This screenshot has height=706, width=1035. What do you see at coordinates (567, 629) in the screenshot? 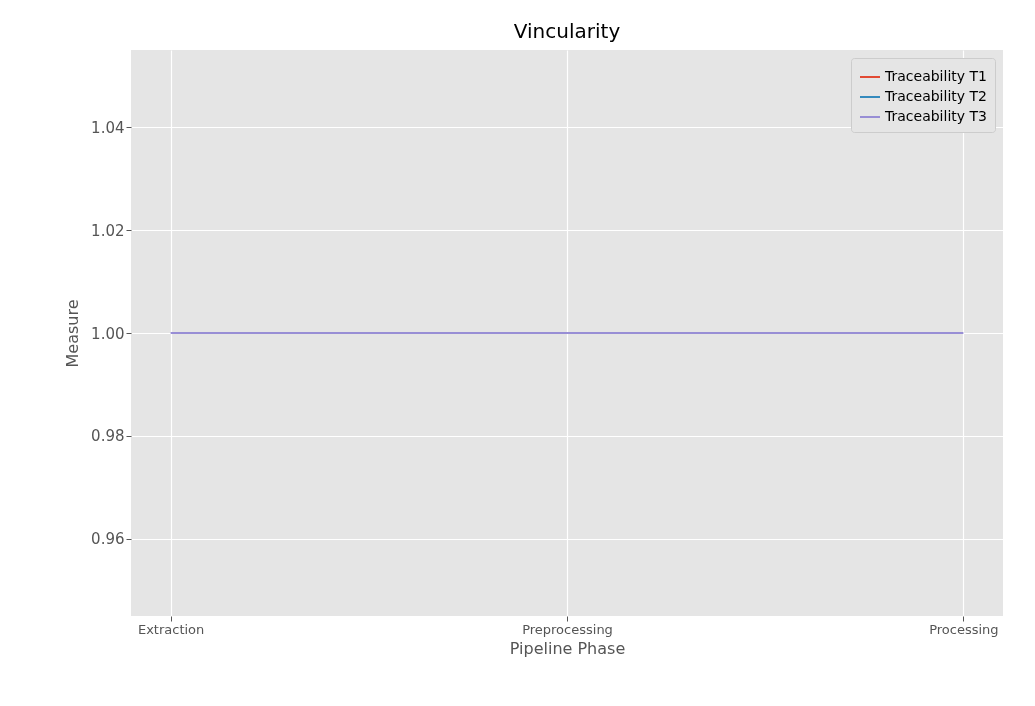
I see `x-tick-label: Preprocessing` at bounding box center [567, 629].